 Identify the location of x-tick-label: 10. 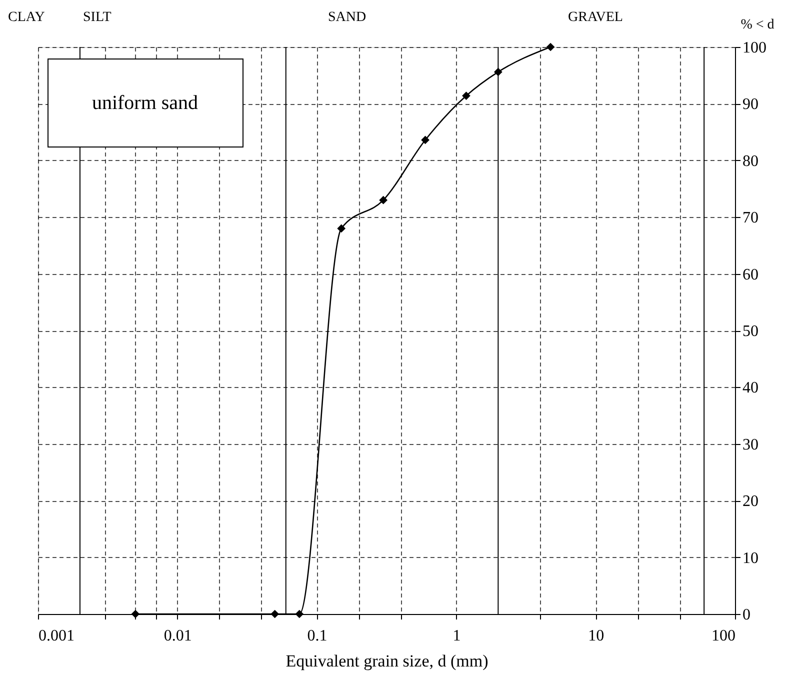
(596, 636).